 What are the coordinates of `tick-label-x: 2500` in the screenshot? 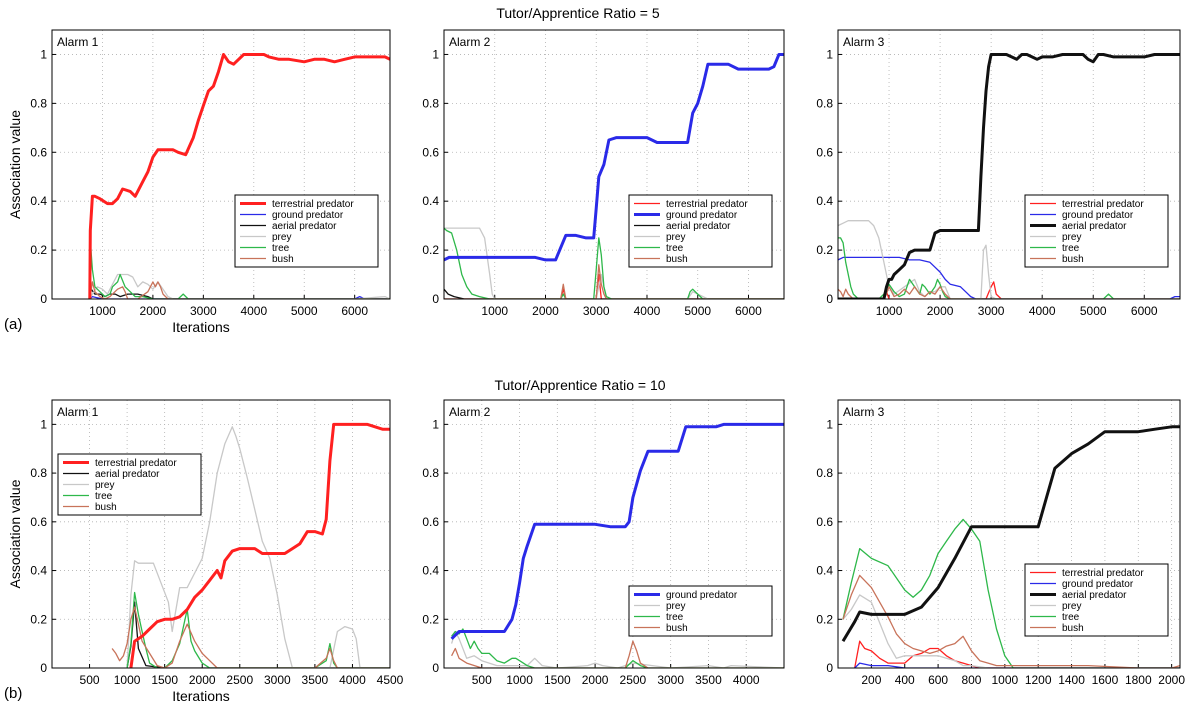 It's located at (239, 680).